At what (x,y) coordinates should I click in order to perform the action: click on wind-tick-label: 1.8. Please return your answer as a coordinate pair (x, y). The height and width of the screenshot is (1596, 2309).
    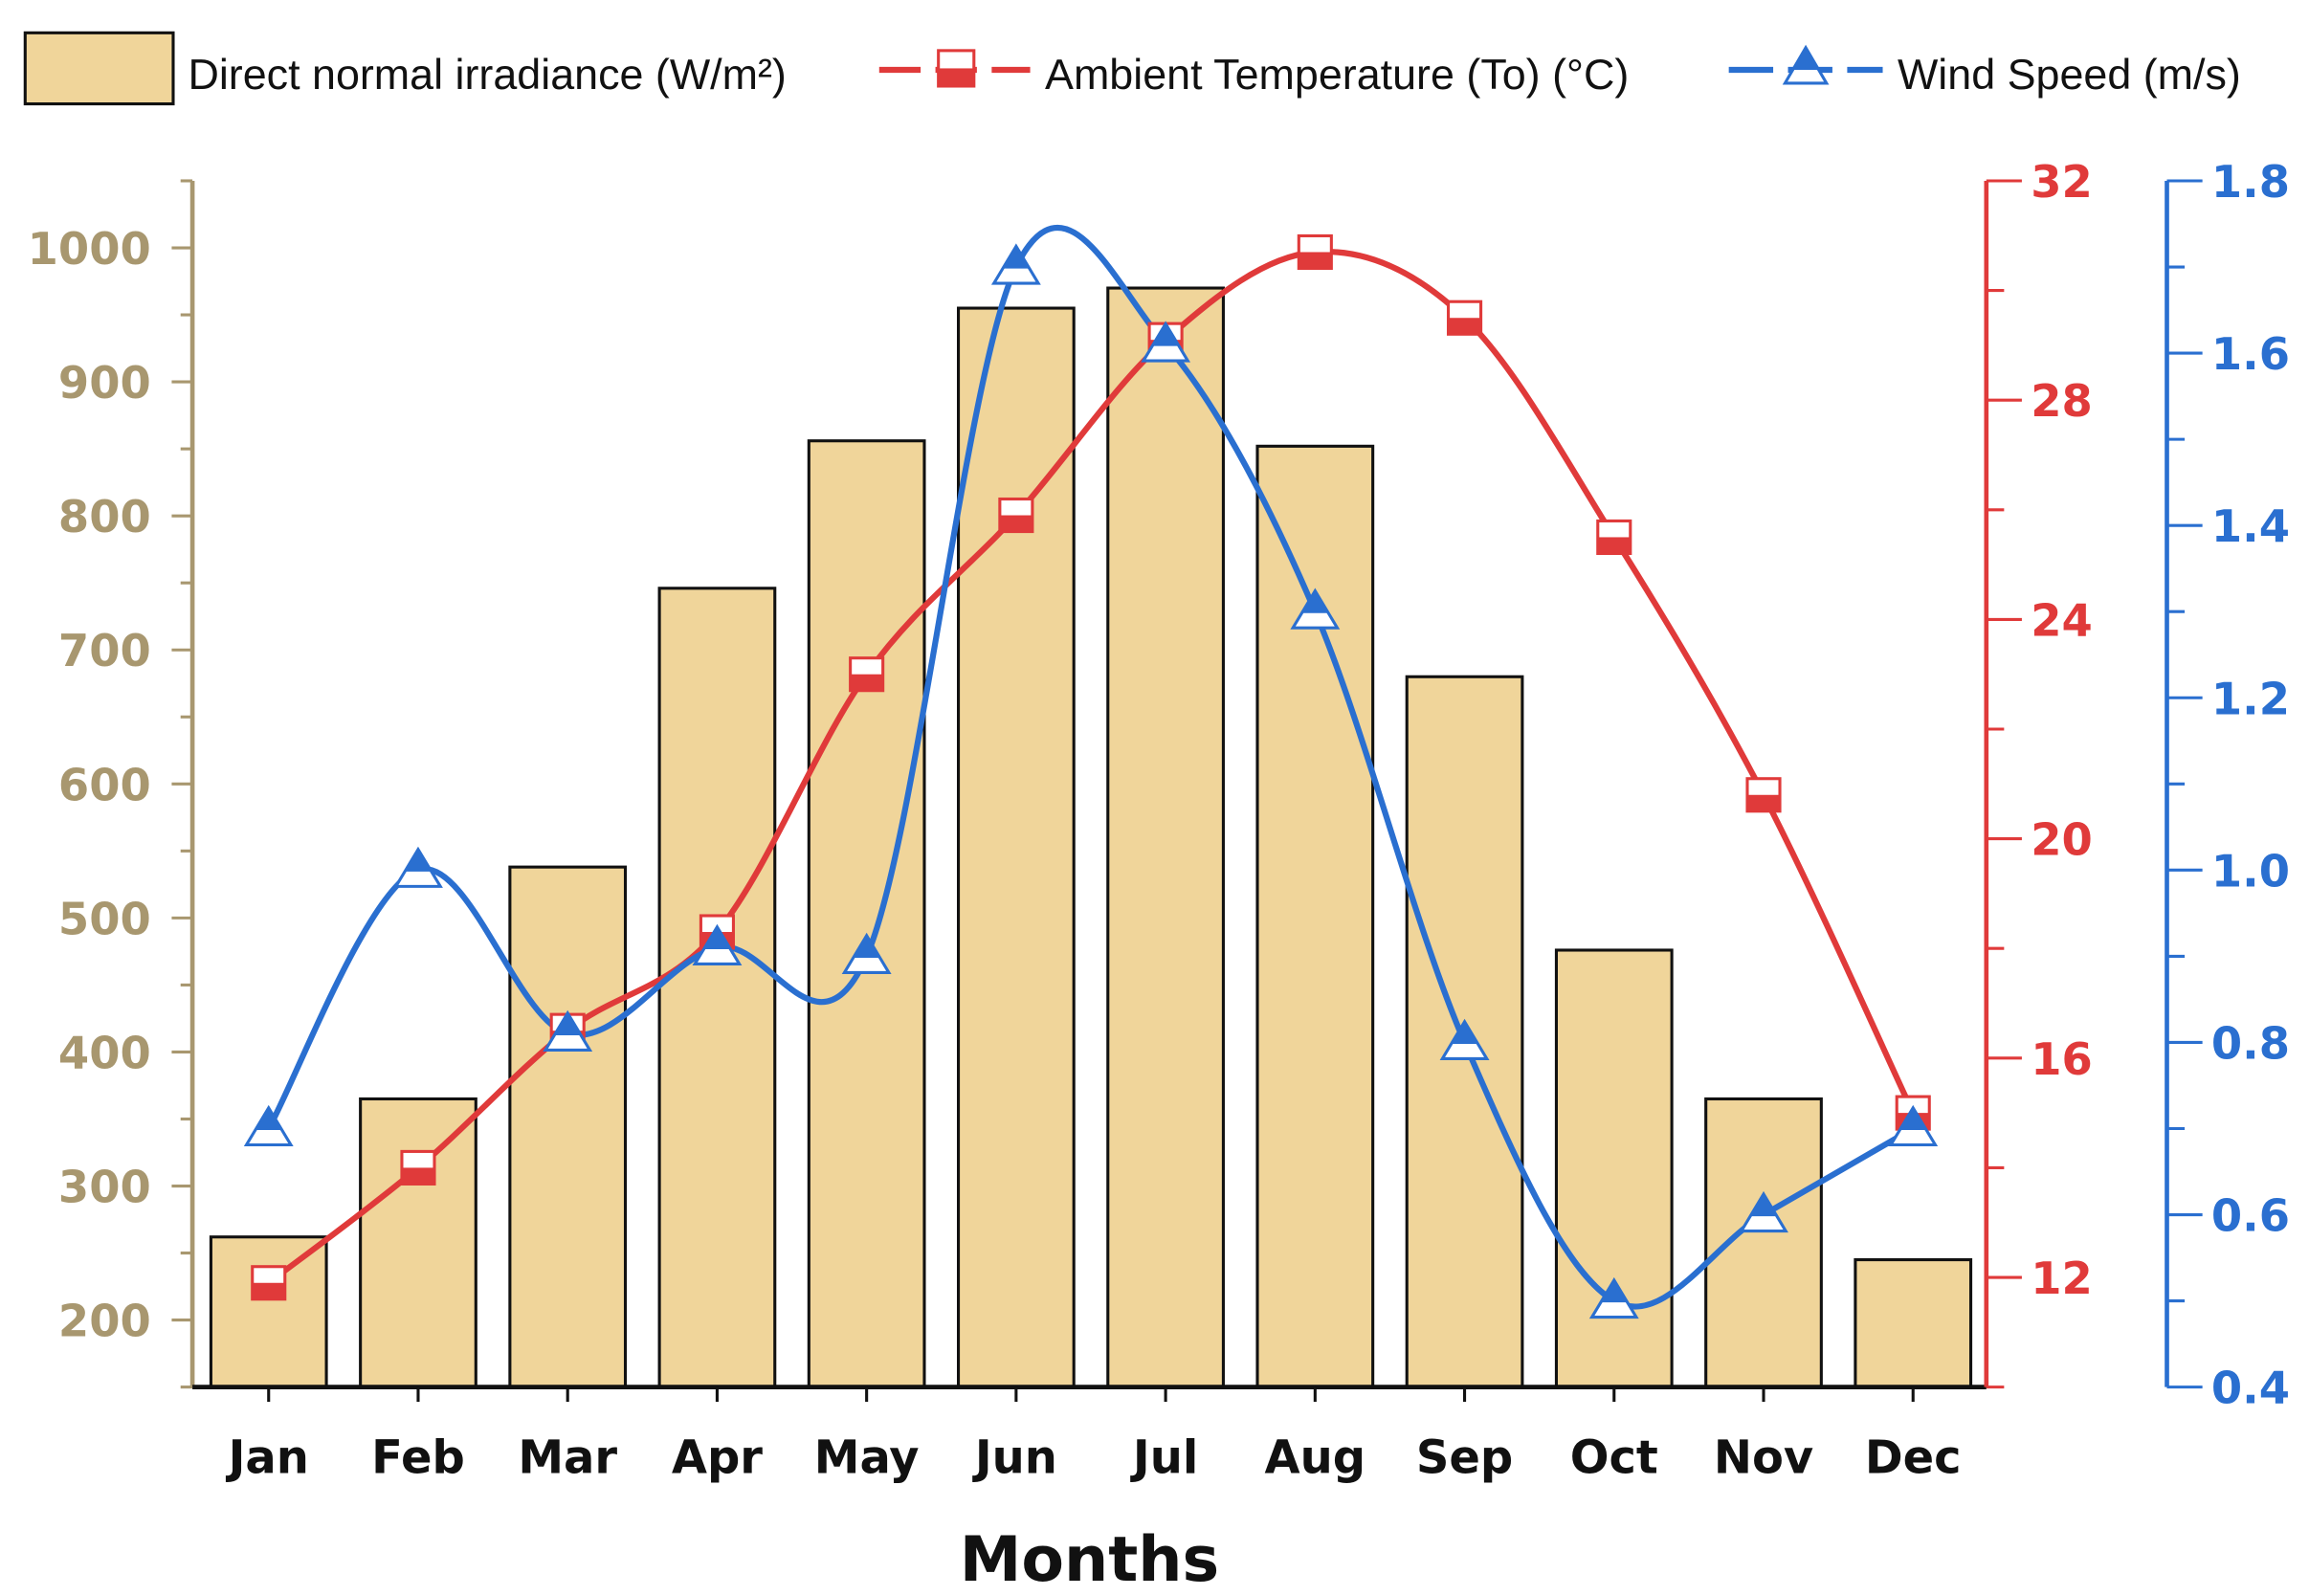
    Looking at the image, I should click on (2250, 182).